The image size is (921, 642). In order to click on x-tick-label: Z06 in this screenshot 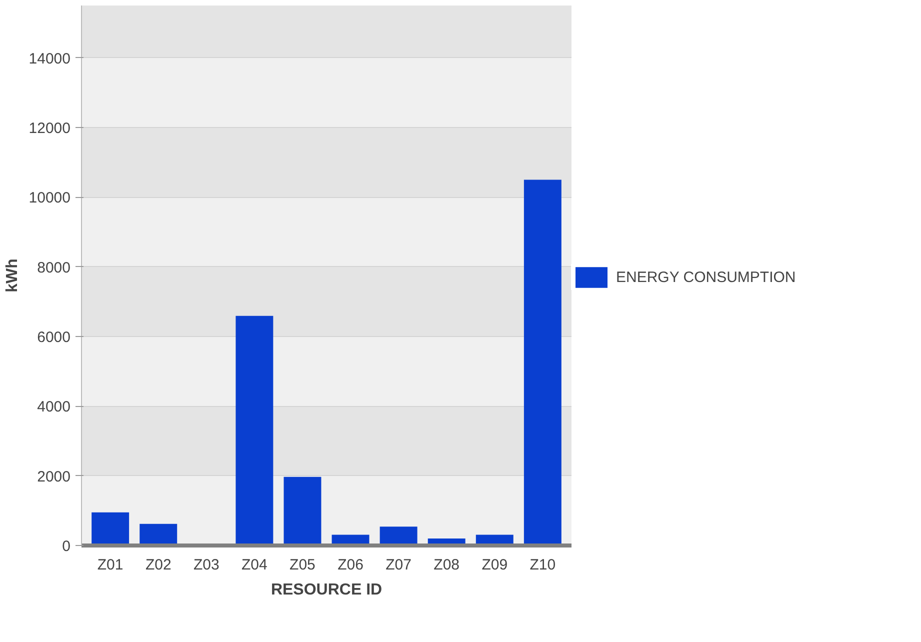, I will do `click(351, 565)`.